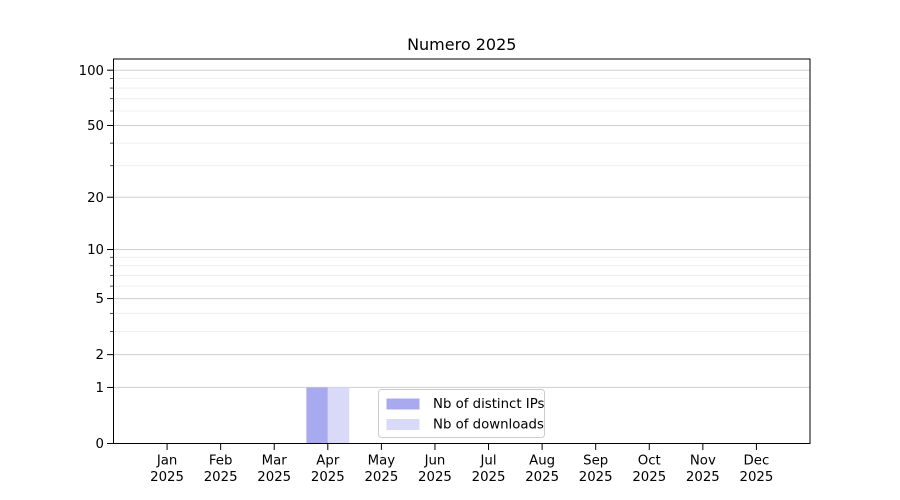 This screenshot has height=500, width=900. Describe the element at coordinates (100, 355) in the screenshot. I see `y-tick-label: 2` at that location.